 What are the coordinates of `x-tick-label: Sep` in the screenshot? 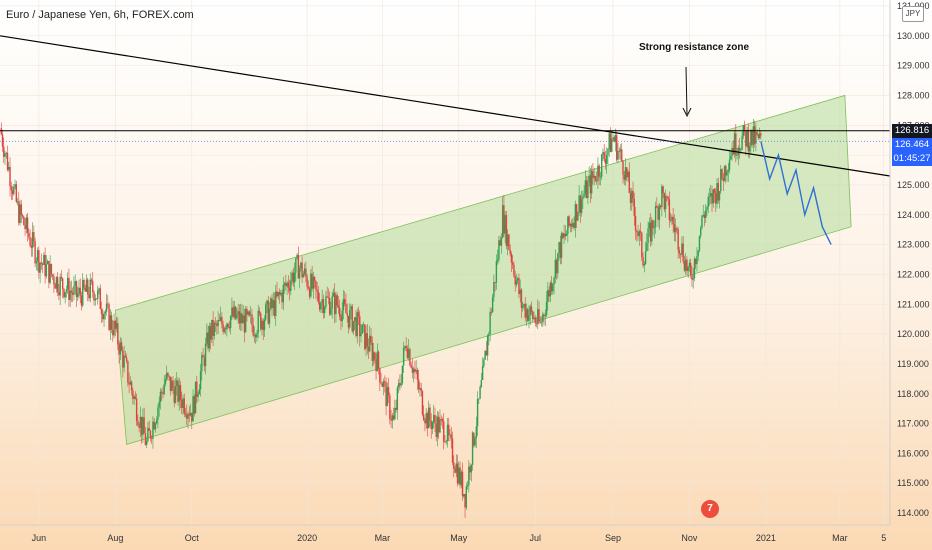 It's located at (613, 538).